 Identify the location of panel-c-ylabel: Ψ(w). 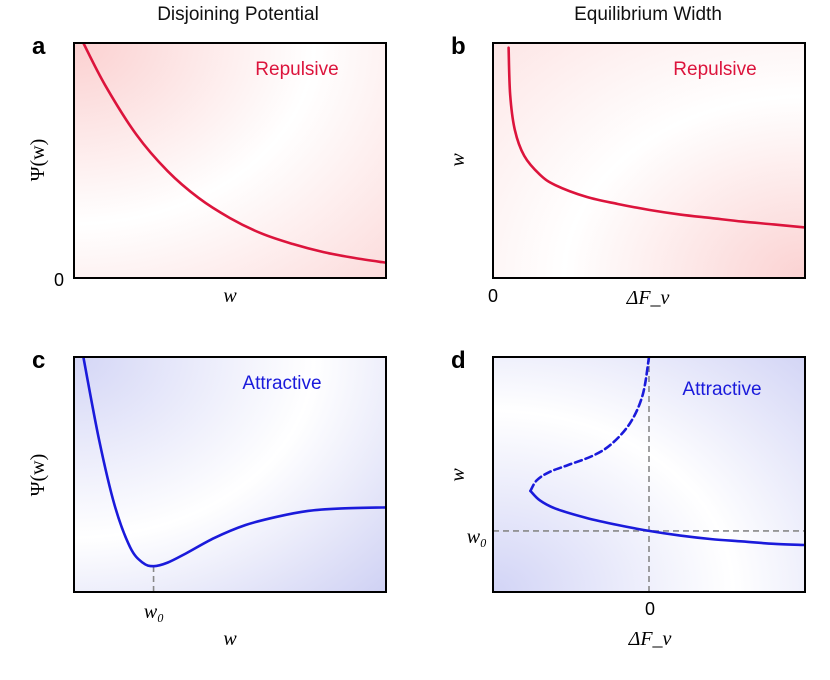
(38, 475).